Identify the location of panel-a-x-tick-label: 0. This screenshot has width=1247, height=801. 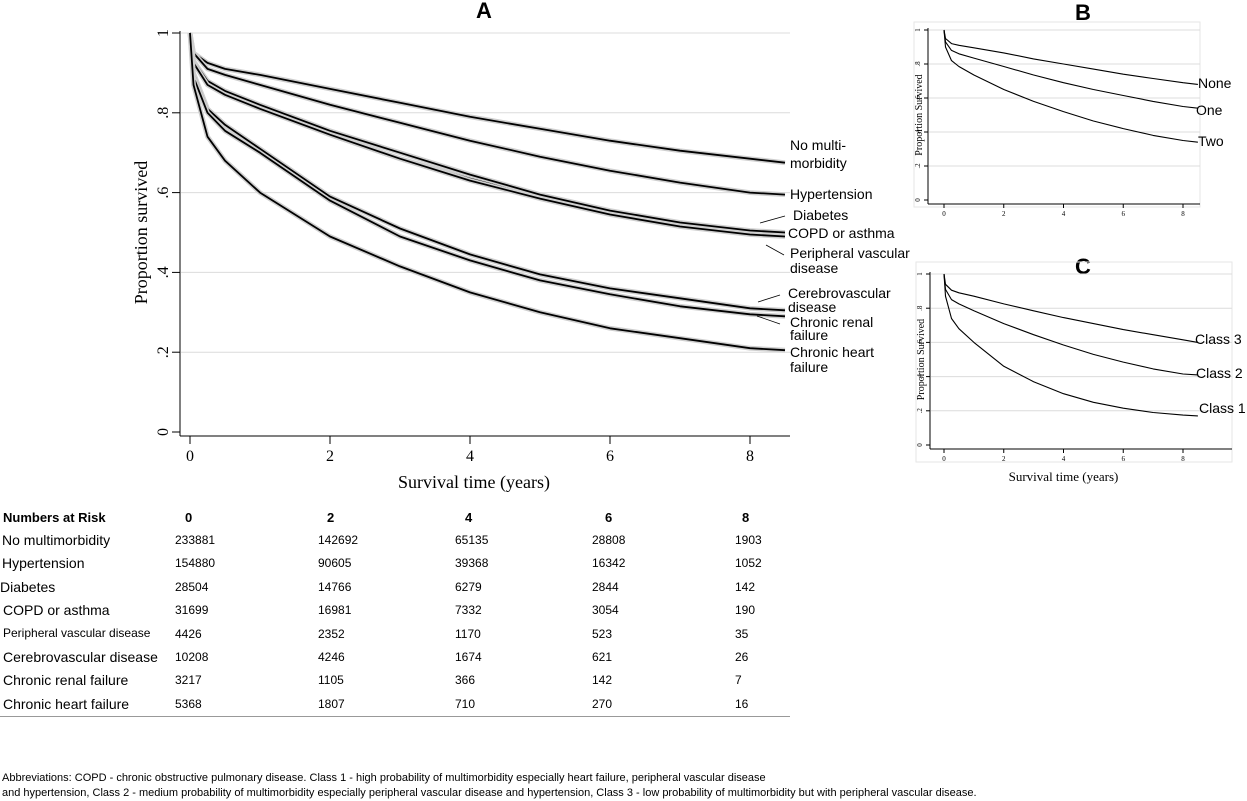
(190, 456).